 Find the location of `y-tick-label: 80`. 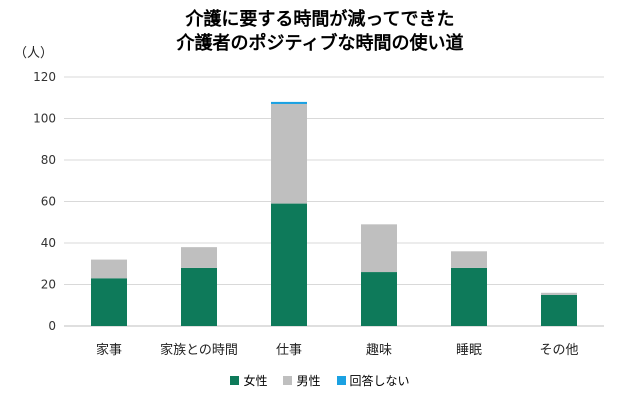

y-tick-label: 80 is located at coordinates (48, 160).